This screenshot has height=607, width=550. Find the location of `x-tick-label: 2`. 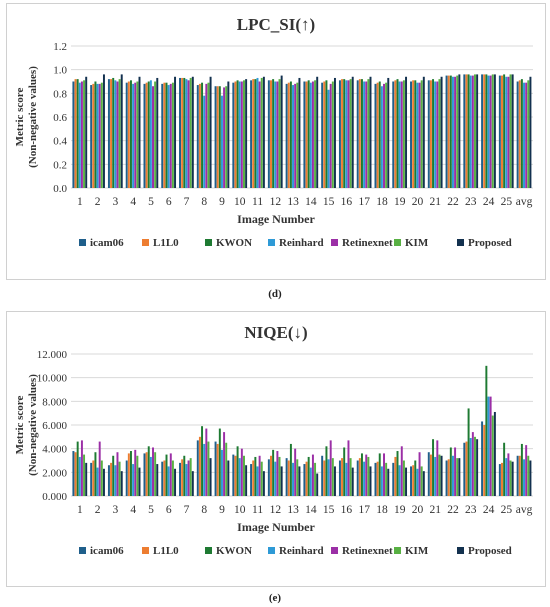

x-tick-label: 2 is located at coordinates (98, 510).